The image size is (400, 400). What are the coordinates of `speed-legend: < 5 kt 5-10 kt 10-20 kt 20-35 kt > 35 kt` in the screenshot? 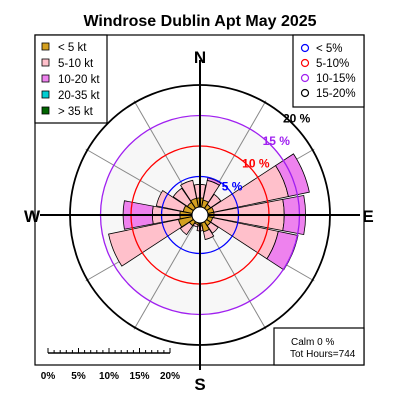 It's located at (71, 79).